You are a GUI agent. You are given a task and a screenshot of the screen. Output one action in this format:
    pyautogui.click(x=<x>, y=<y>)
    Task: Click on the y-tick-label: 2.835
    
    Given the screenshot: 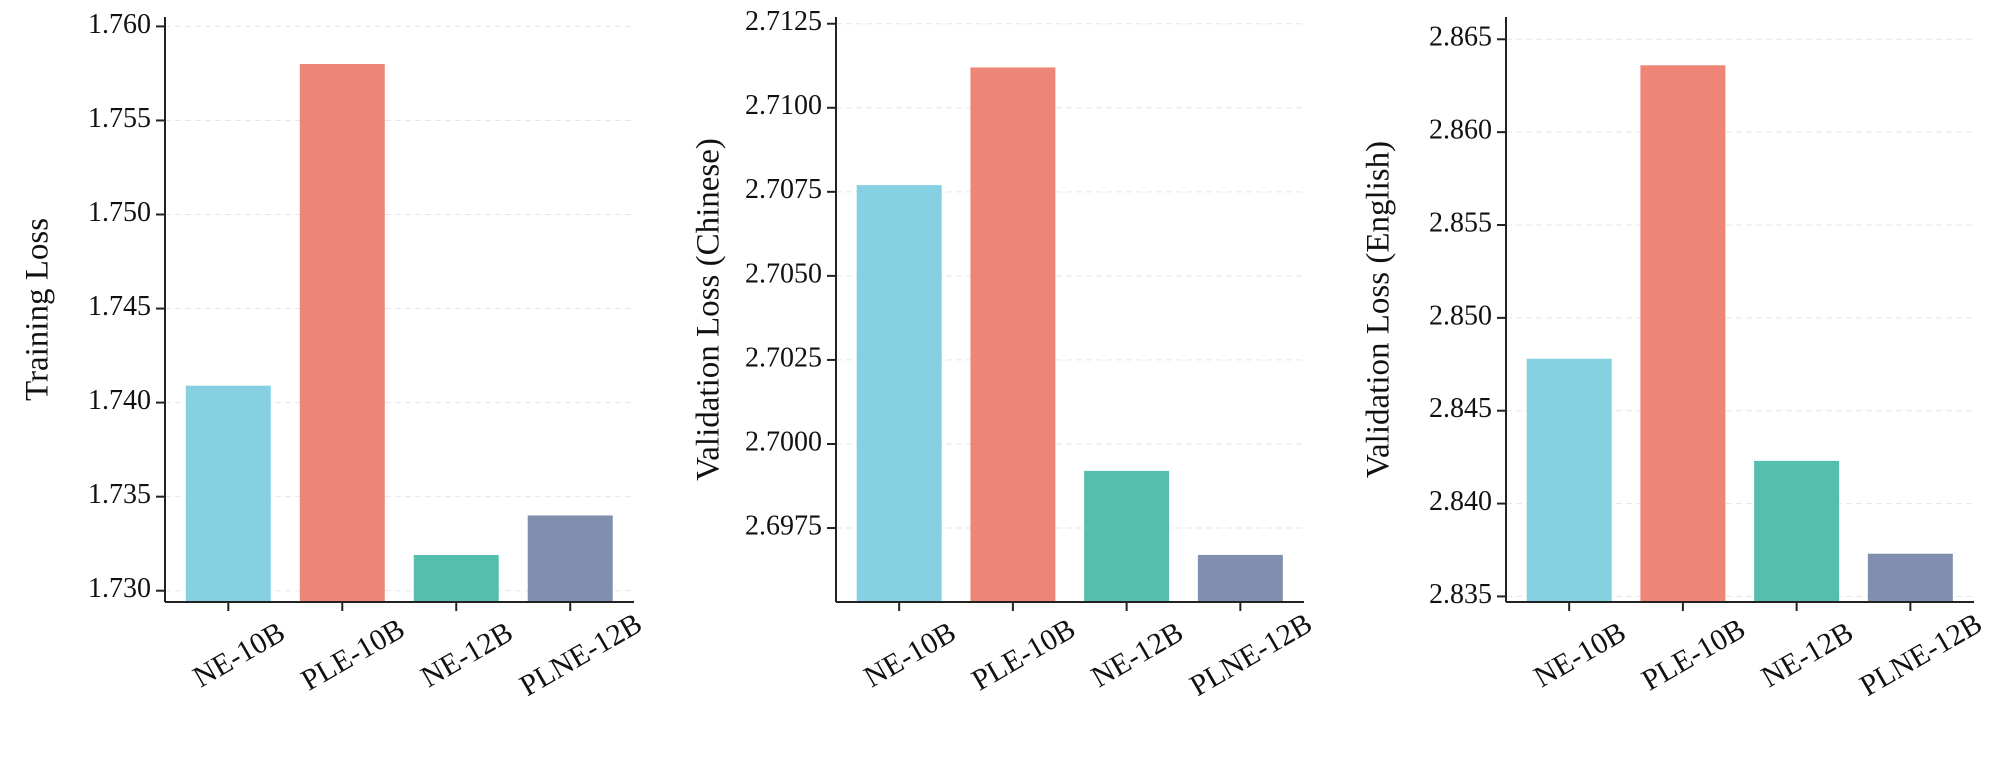 What is the action you would take?
    pyautogui.click(x=1460, y=594)
    